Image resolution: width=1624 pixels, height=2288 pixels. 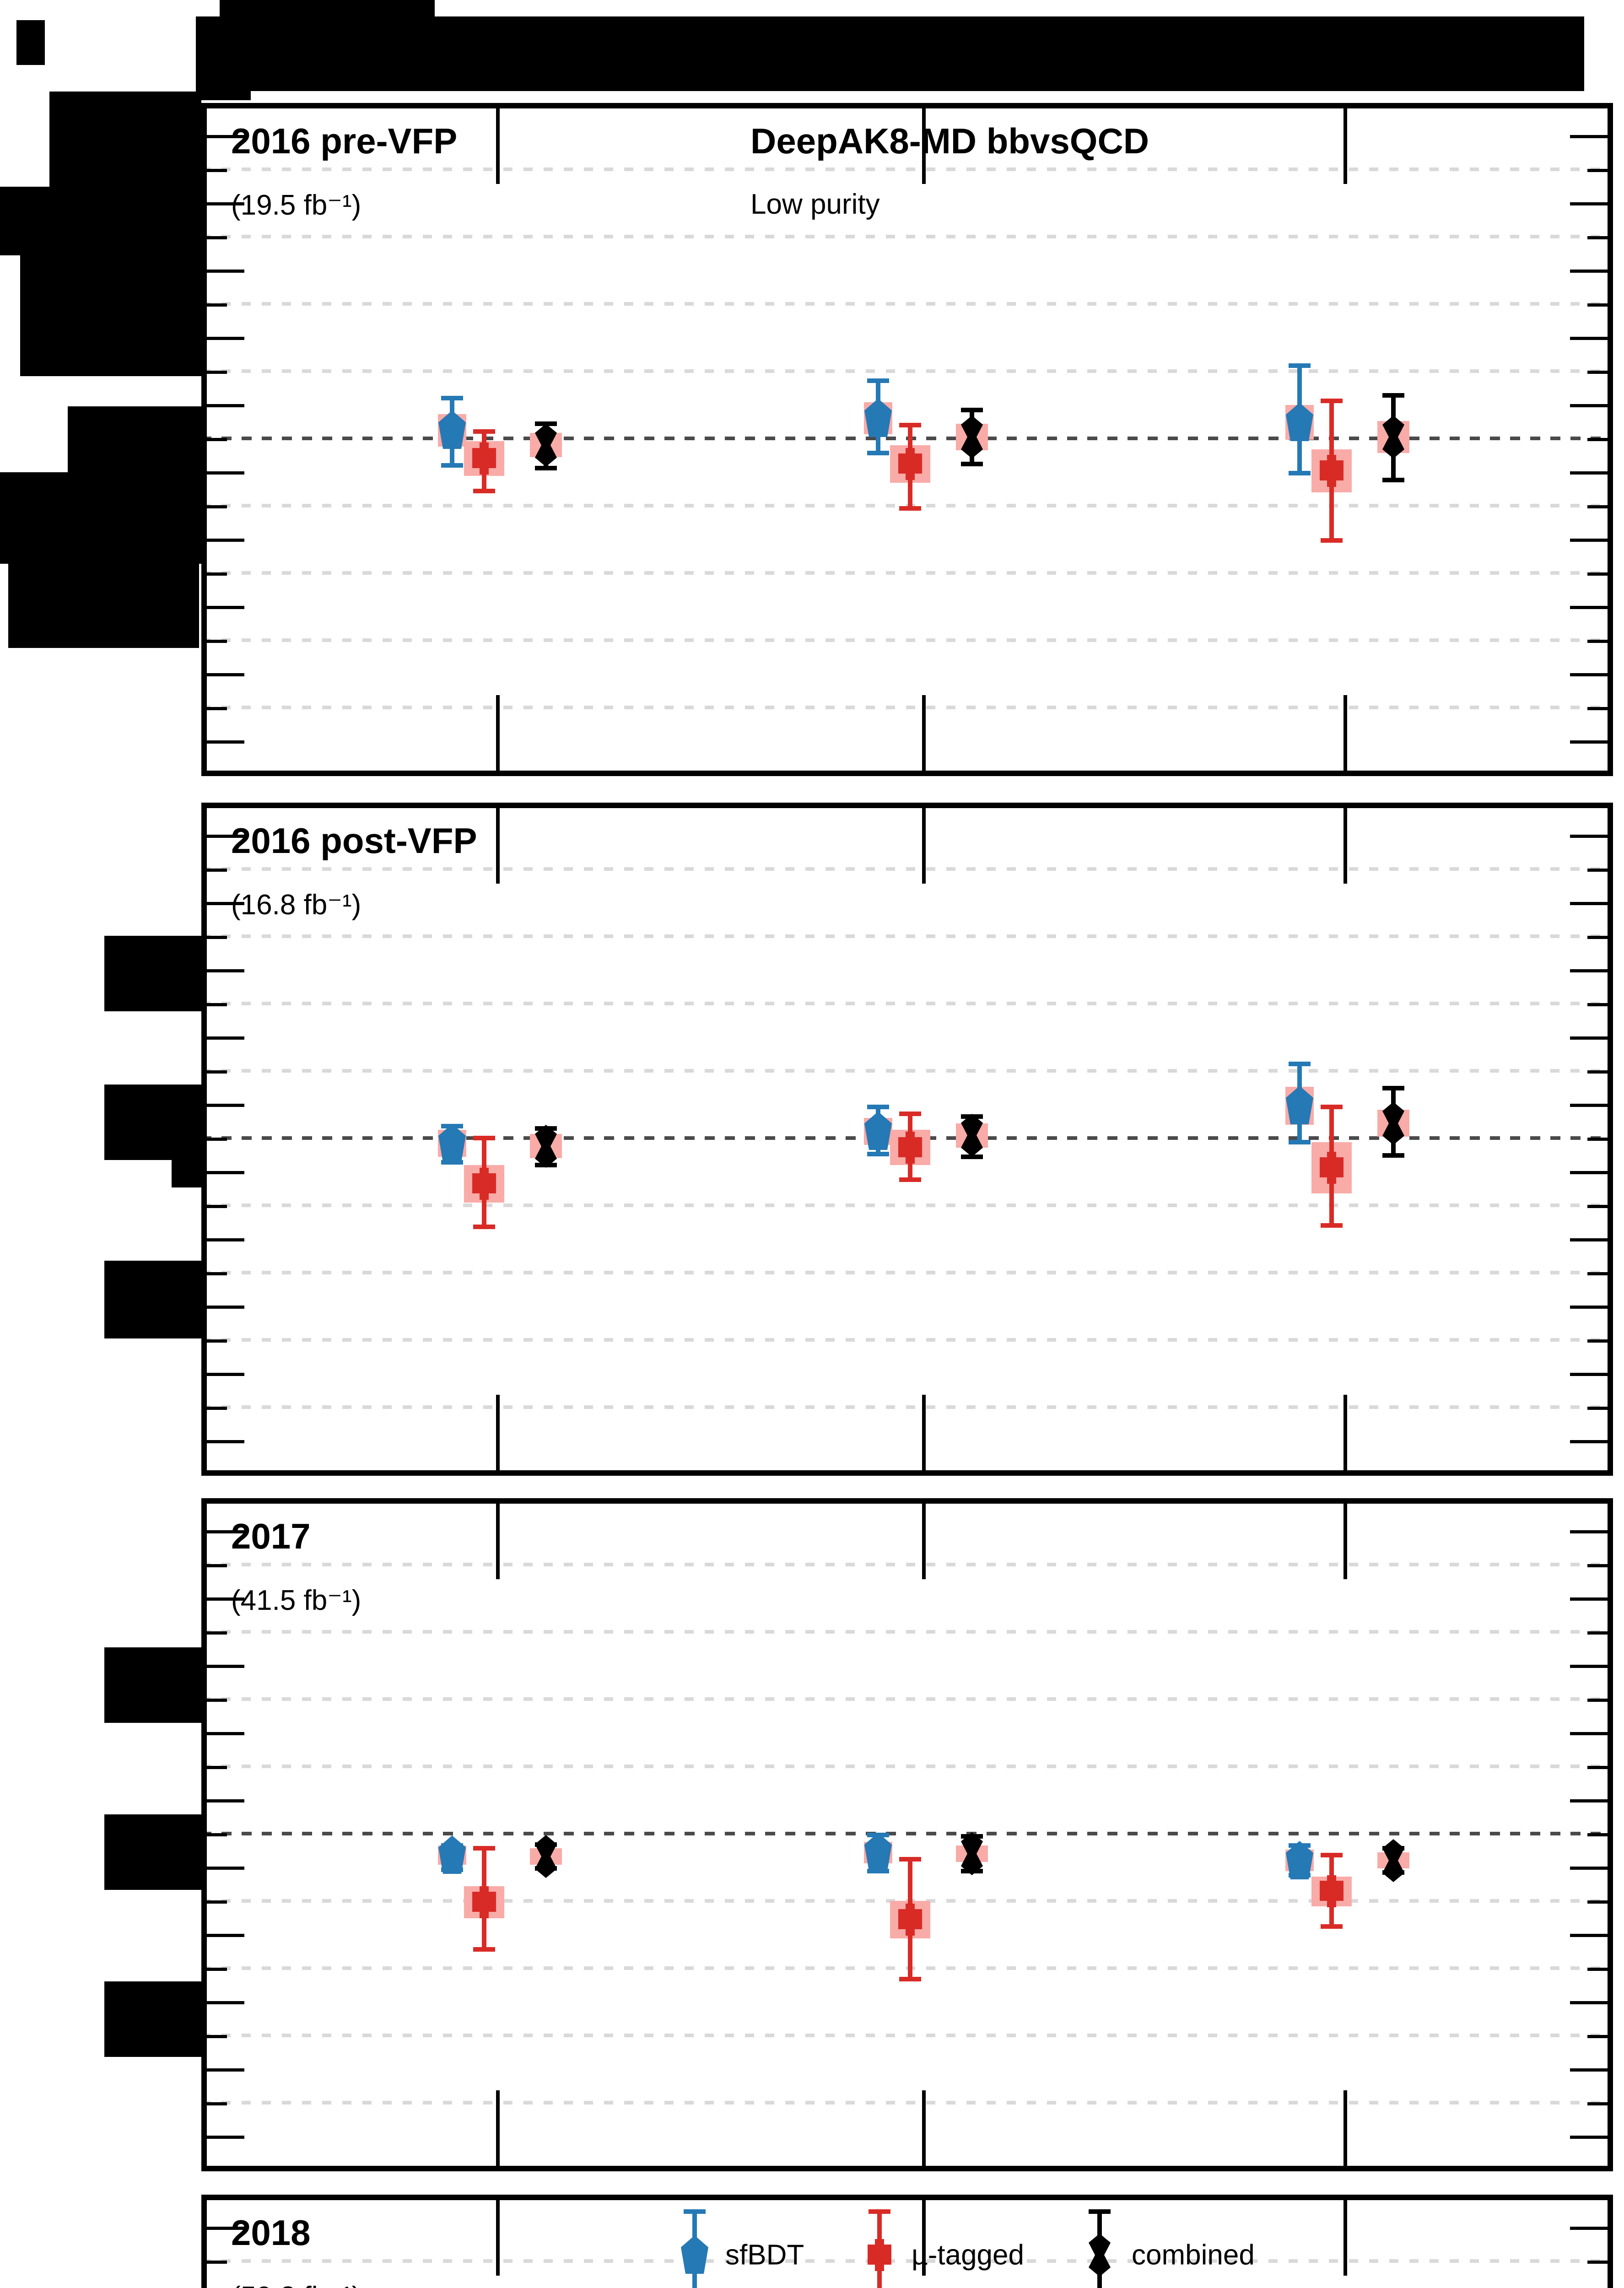 I want to click on marker-mu_tagged-bin3-icon, so click(x=1331, y=471).